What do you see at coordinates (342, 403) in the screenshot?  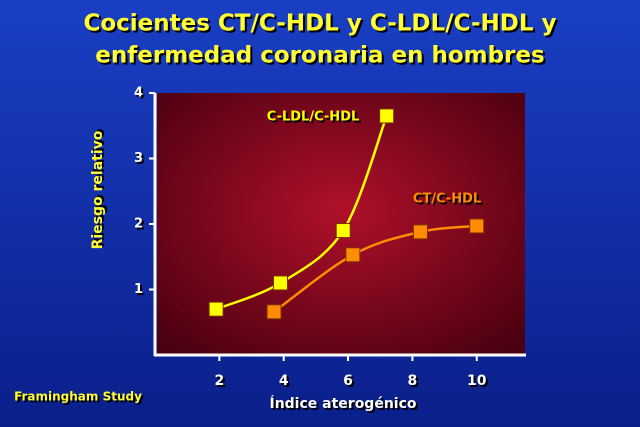 I see `x-axis-label: Índice aterogénico` at bounding box center [342, 403].